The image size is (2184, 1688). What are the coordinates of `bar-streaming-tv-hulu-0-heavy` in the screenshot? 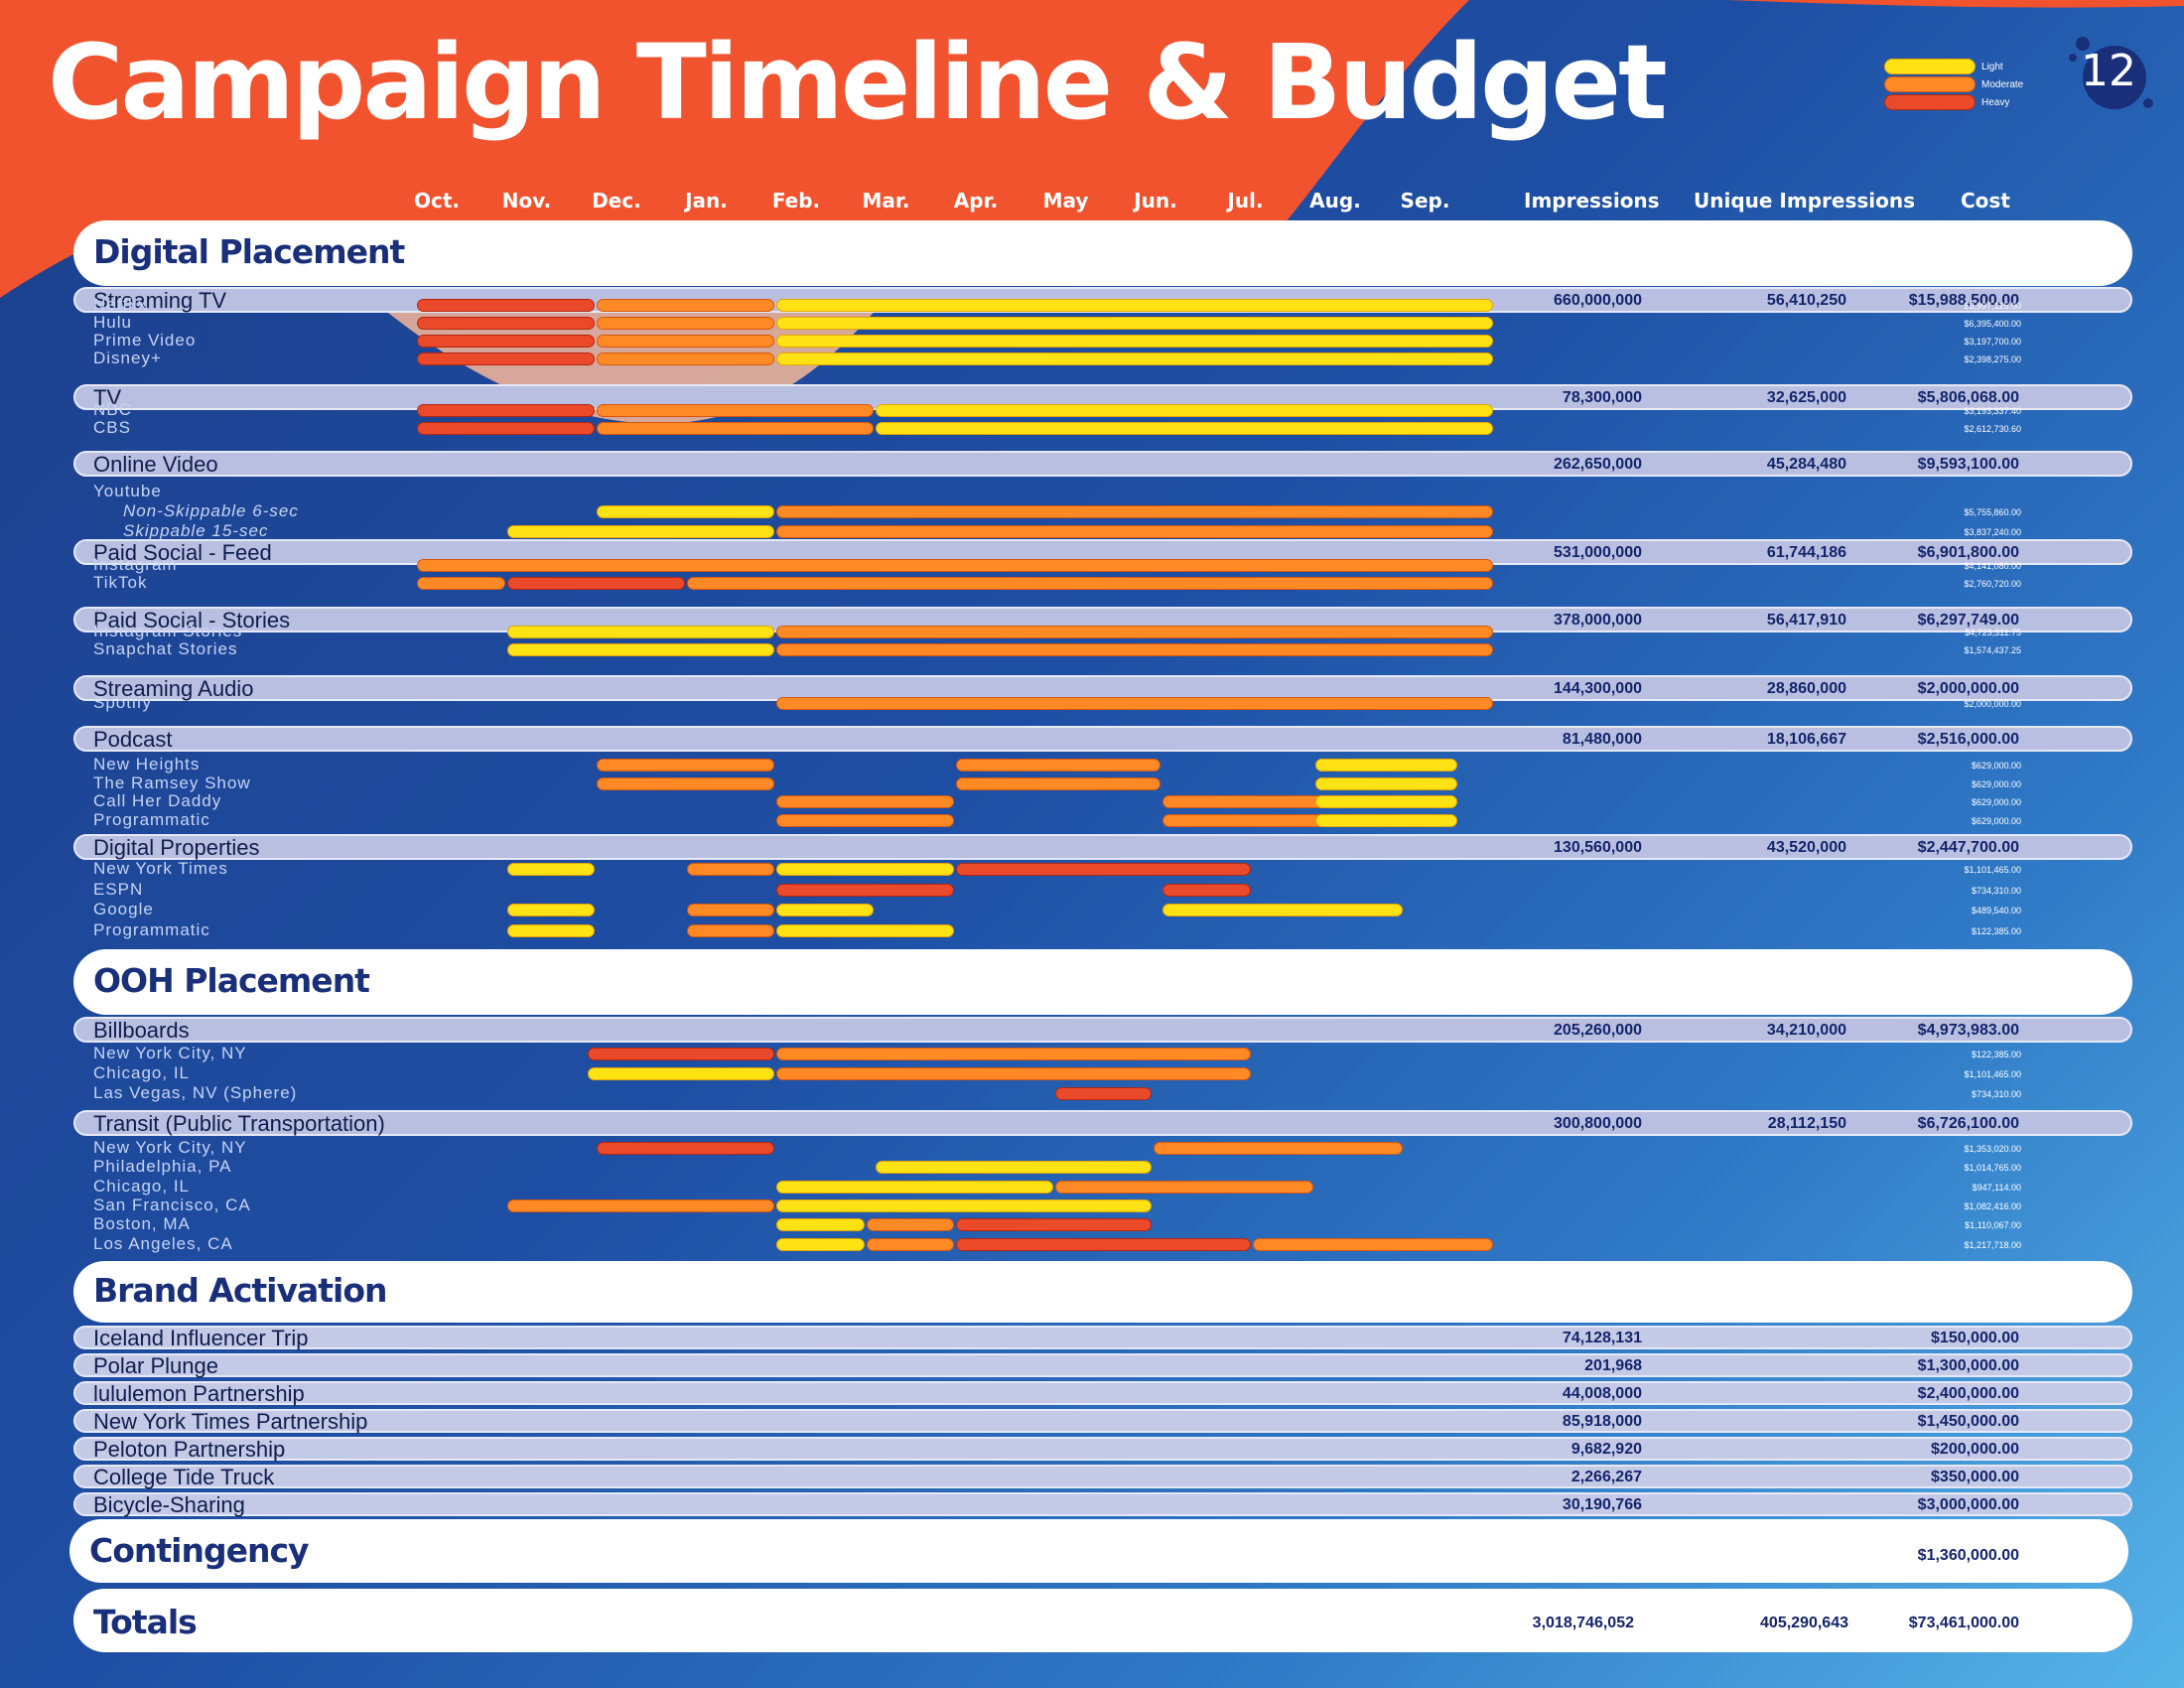 It's located at (506, 323).